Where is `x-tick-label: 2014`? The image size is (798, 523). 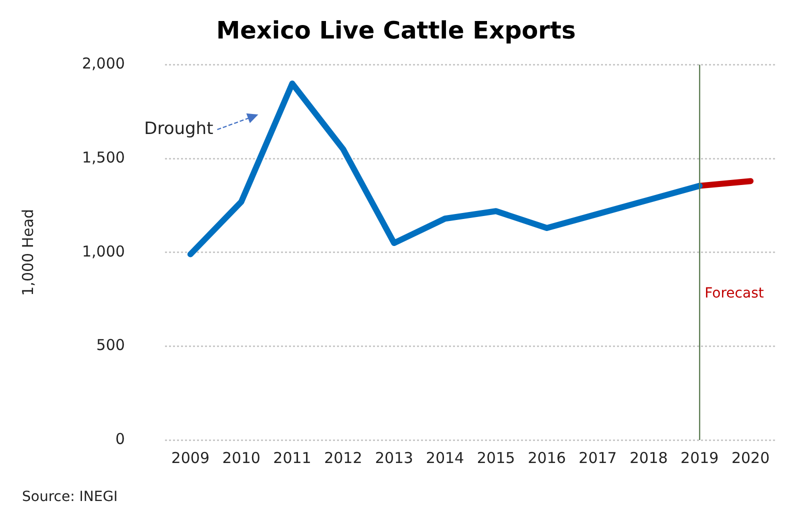
x-tick-label: 2014 is located at coordinates (445, 457).